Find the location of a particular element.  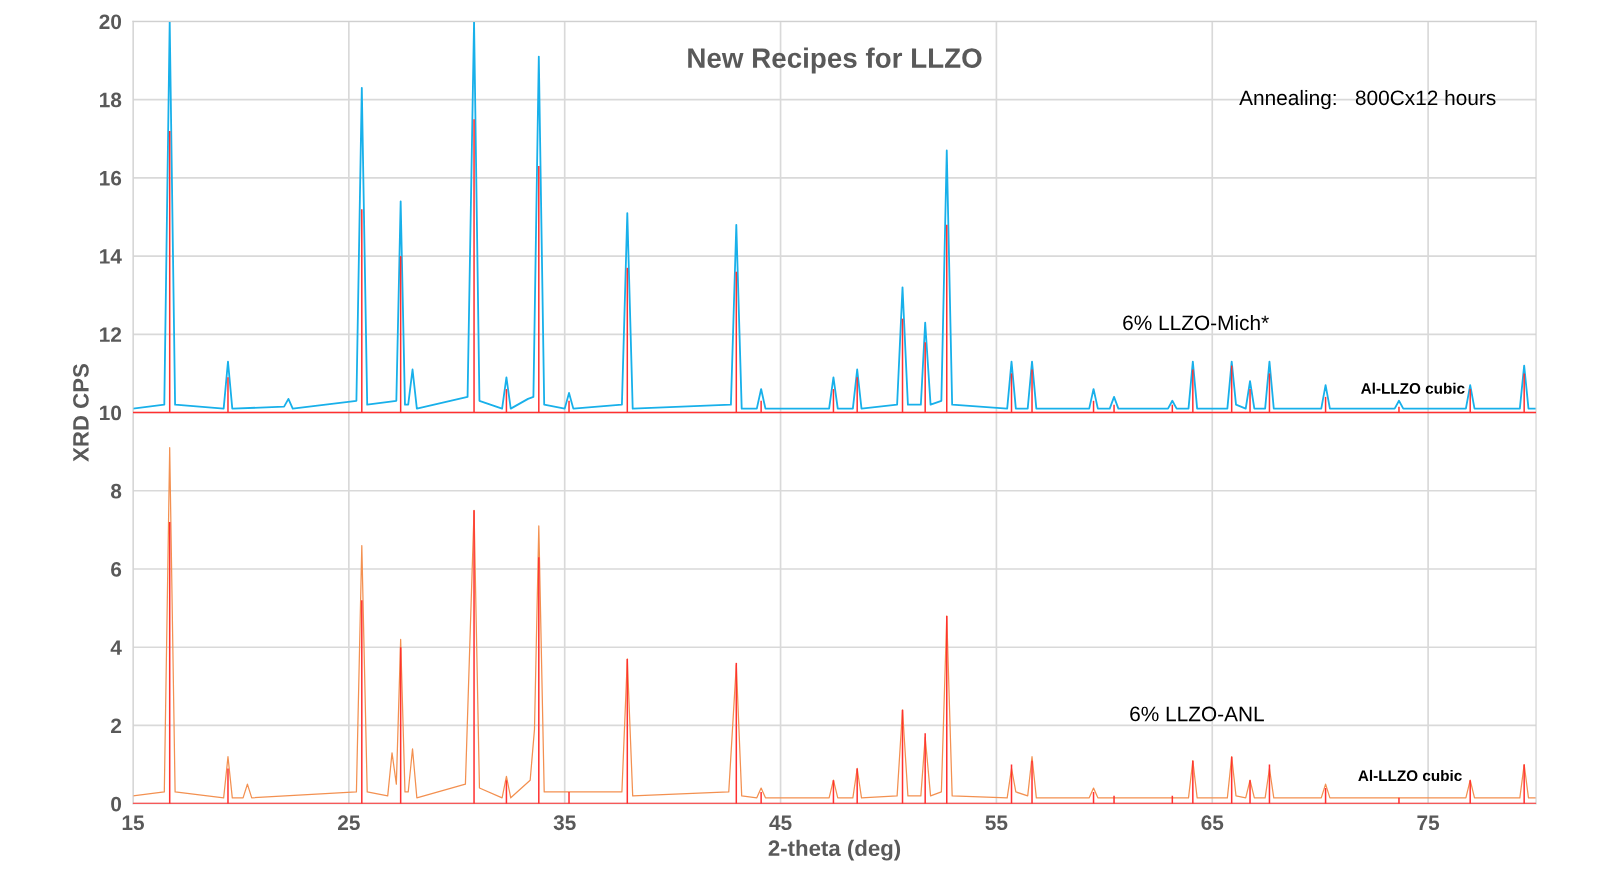

x-tick-label: 15 is located at coordinates (133, 823).